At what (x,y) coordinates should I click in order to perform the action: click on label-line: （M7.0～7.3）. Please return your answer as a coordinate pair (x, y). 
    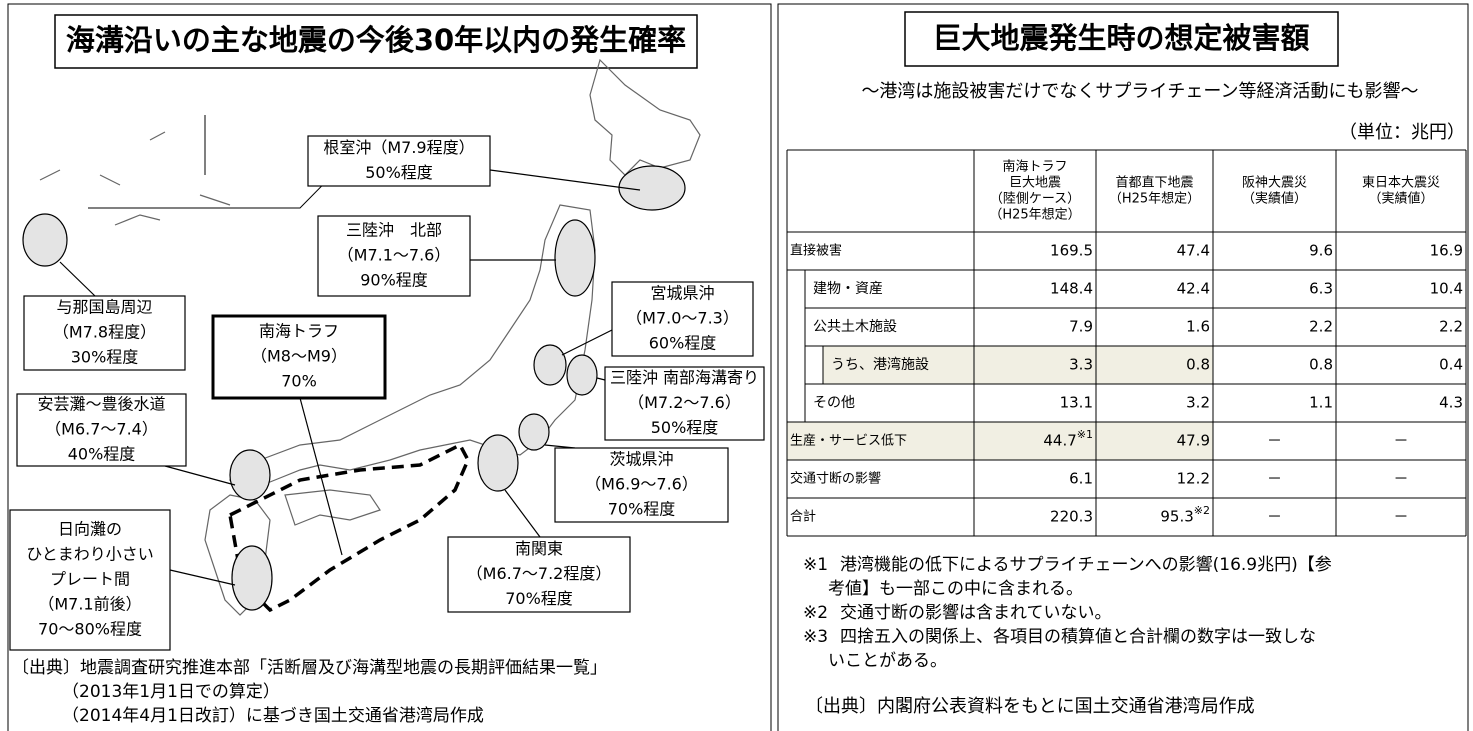
    Looking at the image, I should click on (682, 318).